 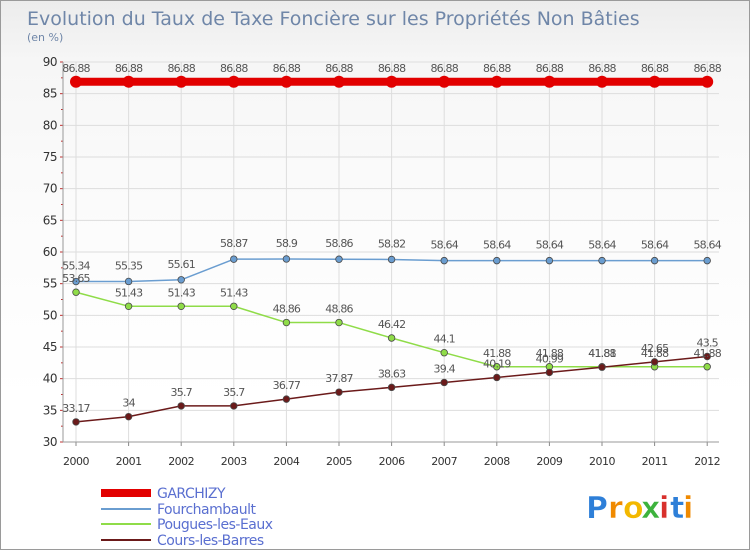 I want to click on logo-letter: o, so click(x=633, y=508).